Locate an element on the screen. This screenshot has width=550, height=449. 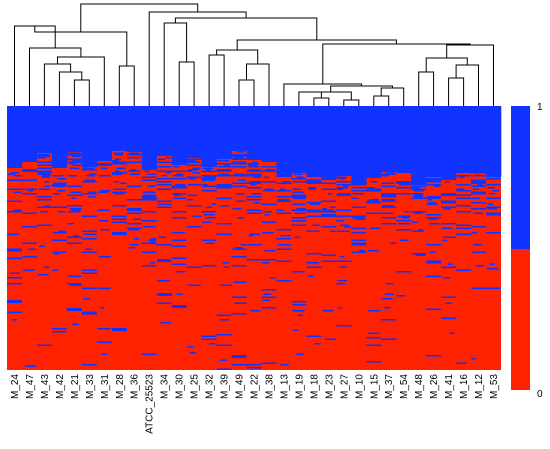
legend-max-color is located at coordinates (520, 177).